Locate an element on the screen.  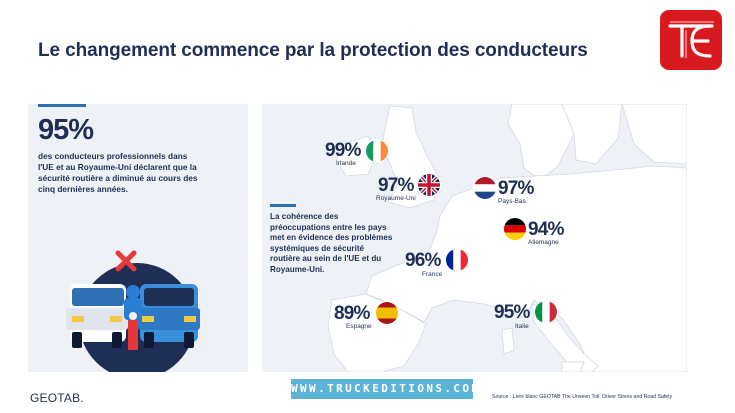
vans-collision-illustration is located at coordinates (137, 309).